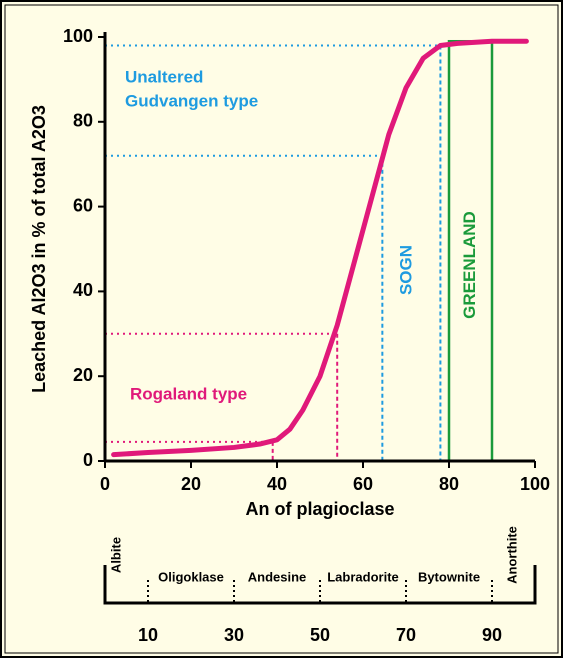 This screenshot has height=658, width=563. What do you see at coordinates (277, 576) in the screenshot?
I see `mineral-name: Andesine` at bounding box center [277, 576].